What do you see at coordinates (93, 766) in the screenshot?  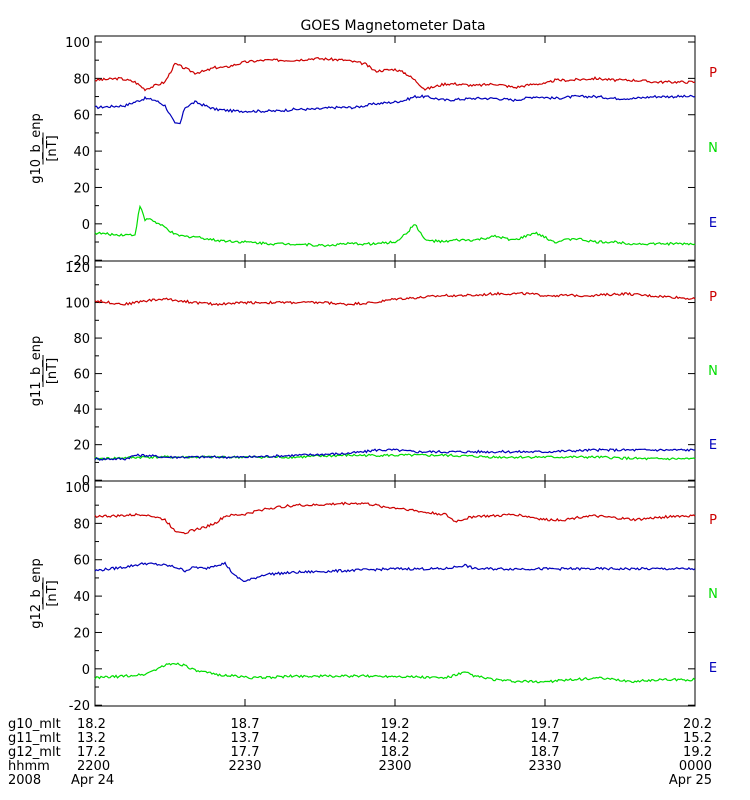 I see `x-tick-label: 2200` at bounding box center [93, 766].